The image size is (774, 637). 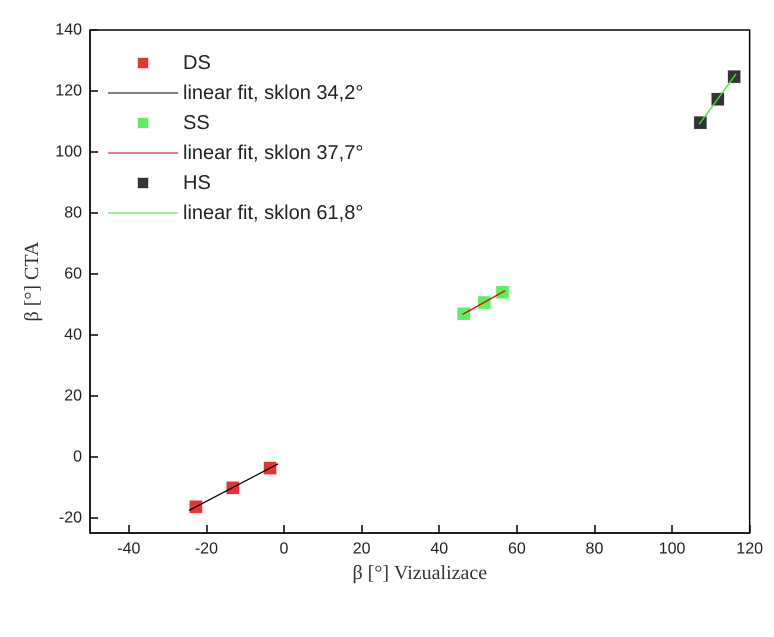 I want to click on legend-label: linear fit, sklon 34,2°, so click(x=273, y=93).